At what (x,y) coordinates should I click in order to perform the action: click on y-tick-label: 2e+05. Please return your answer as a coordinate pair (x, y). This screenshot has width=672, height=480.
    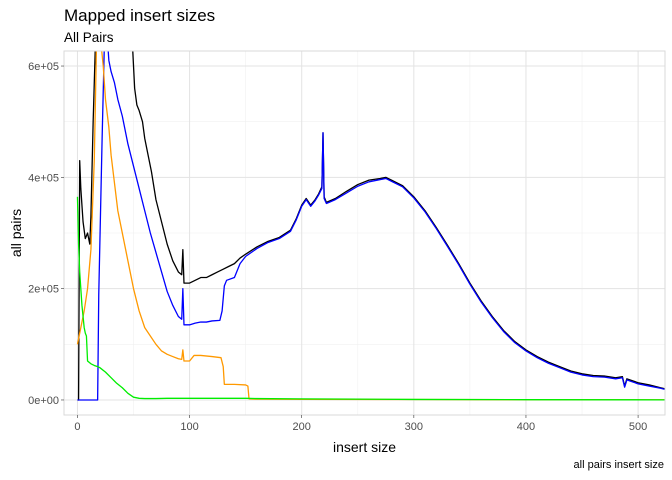
    Looking at the image, I should click on (43, 290).